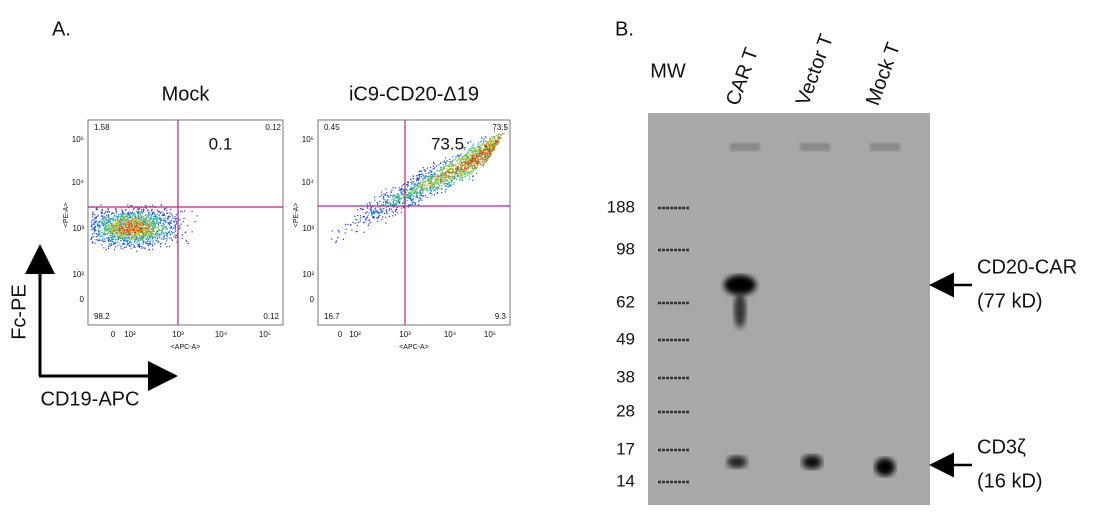 This screenshot has width=1117, height=512. Describe the element at coordinates (178, 334) in the screenshot. I see `x-tick-label: 10³` at that location.